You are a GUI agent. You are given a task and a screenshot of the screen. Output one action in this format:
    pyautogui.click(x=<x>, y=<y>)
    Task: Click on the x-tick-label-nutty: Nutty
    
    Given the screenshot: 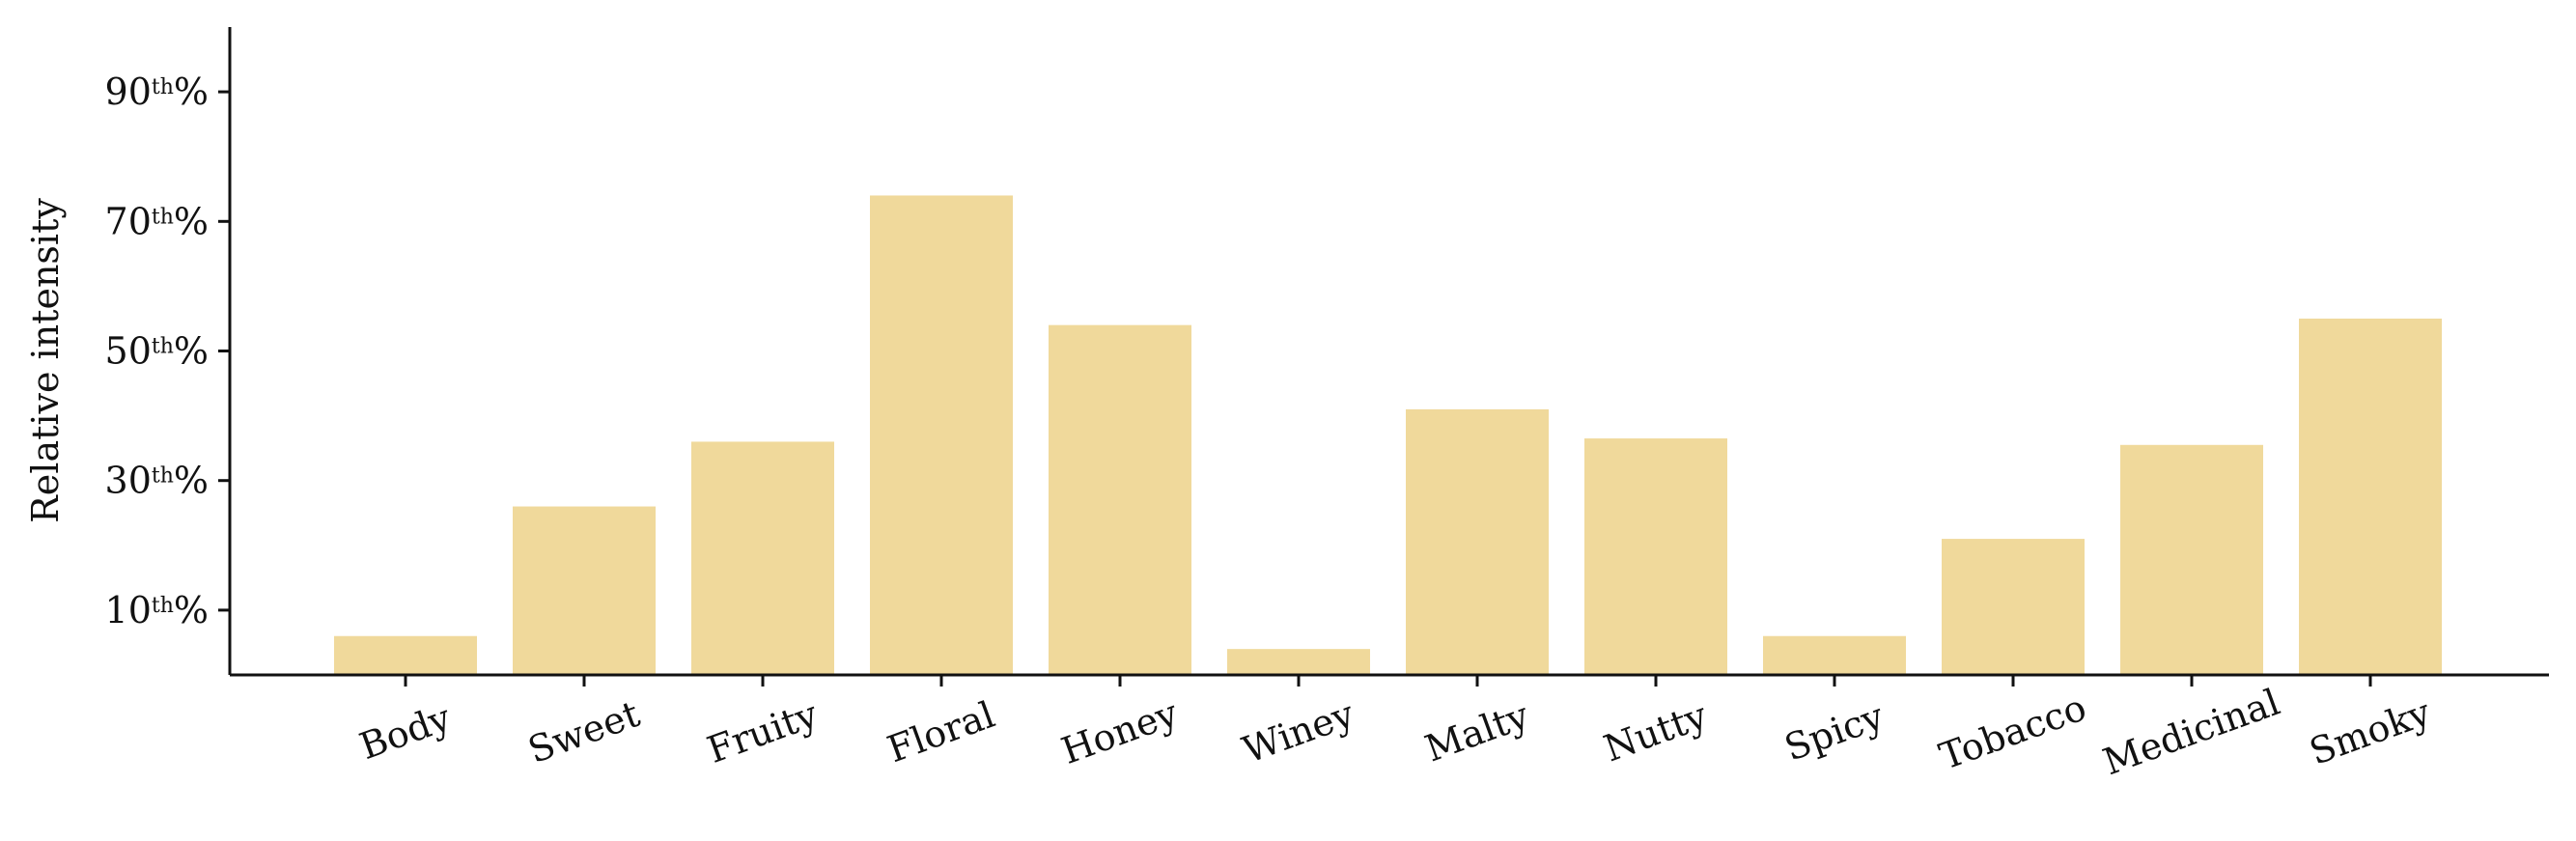 What is the action you would take?
    pyautogui.click(x=1657, y=731)
    